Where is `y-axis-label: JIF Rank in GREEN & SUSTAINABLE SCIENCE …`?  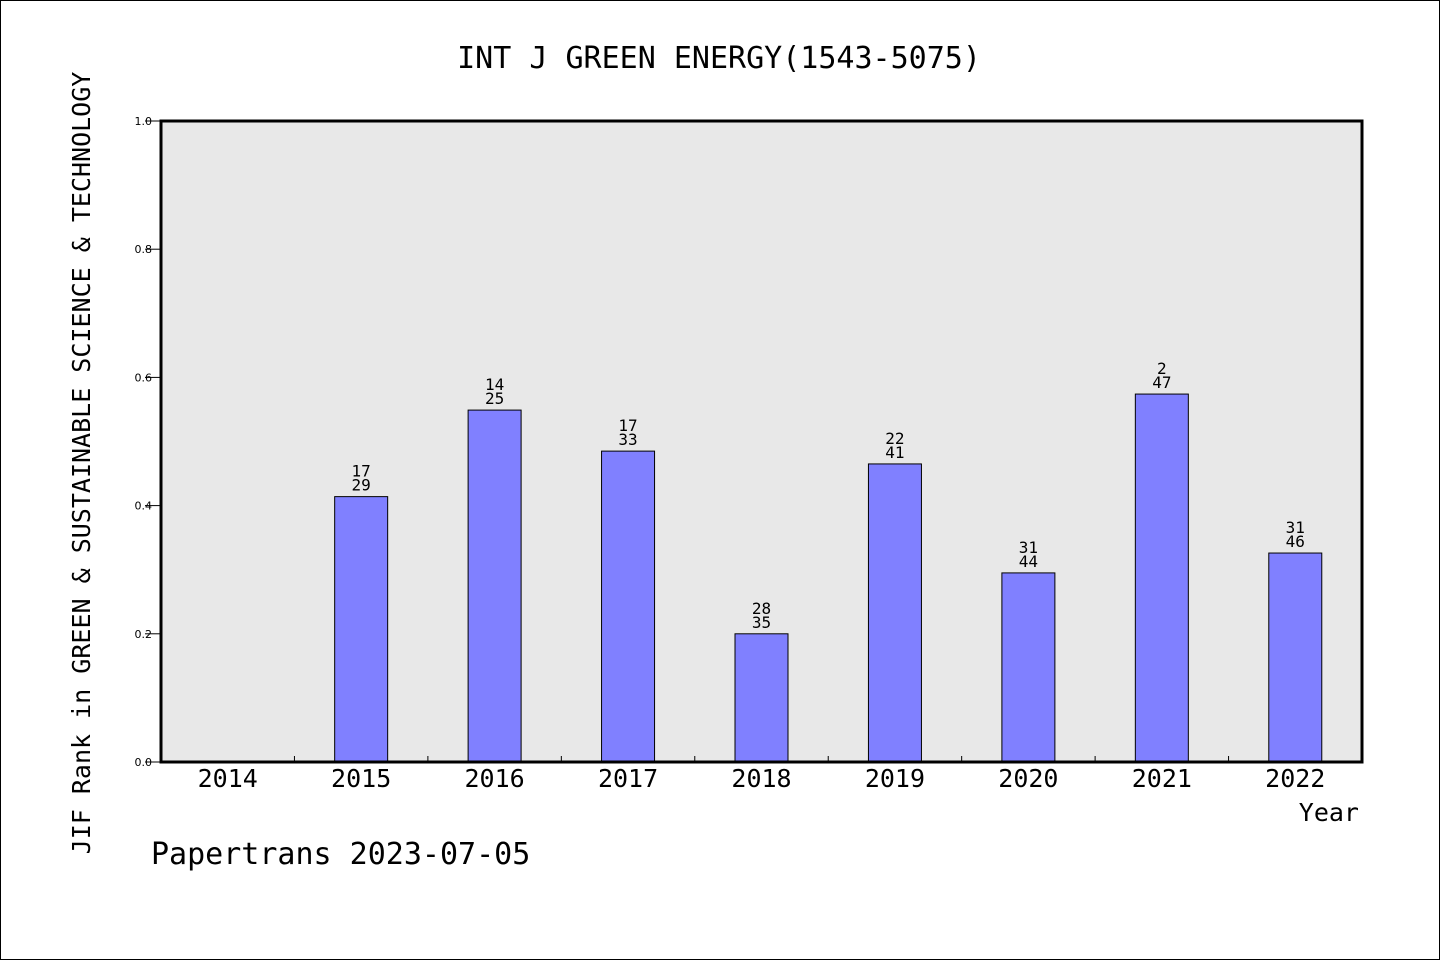 y-axis-label: JIF Rank in GREEN & SUSTAINABLE SCIENCE … is located at coordinates (81, 463).